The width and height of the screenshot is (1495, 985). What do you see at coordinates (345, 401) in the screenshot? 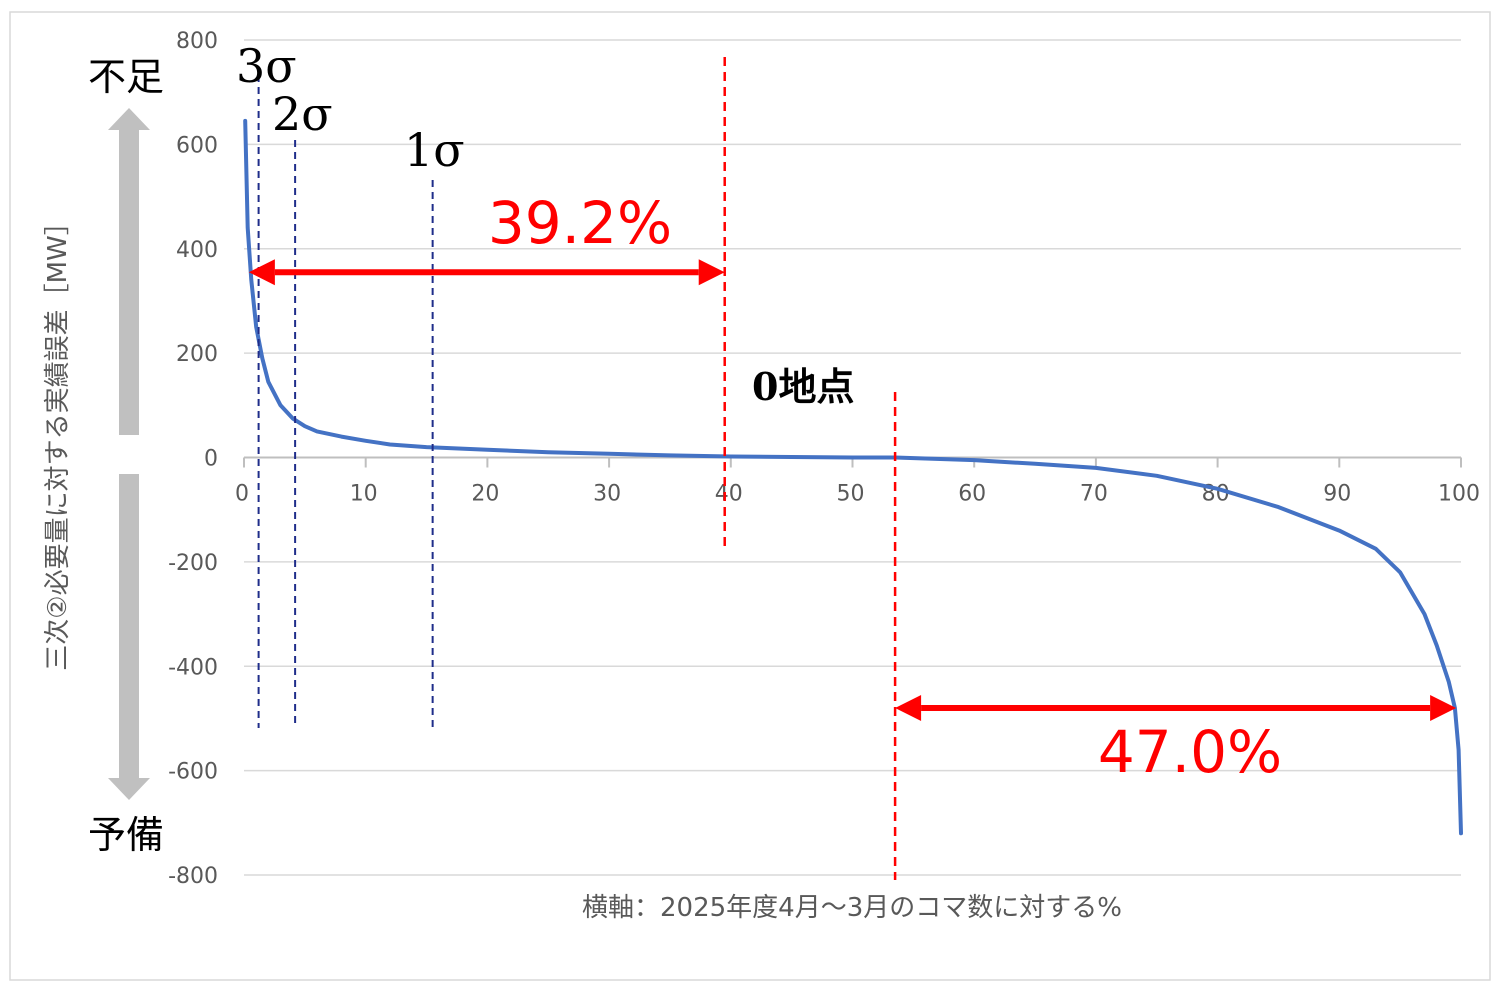
I see `sigma-lines` at bounding box center [345, 401].